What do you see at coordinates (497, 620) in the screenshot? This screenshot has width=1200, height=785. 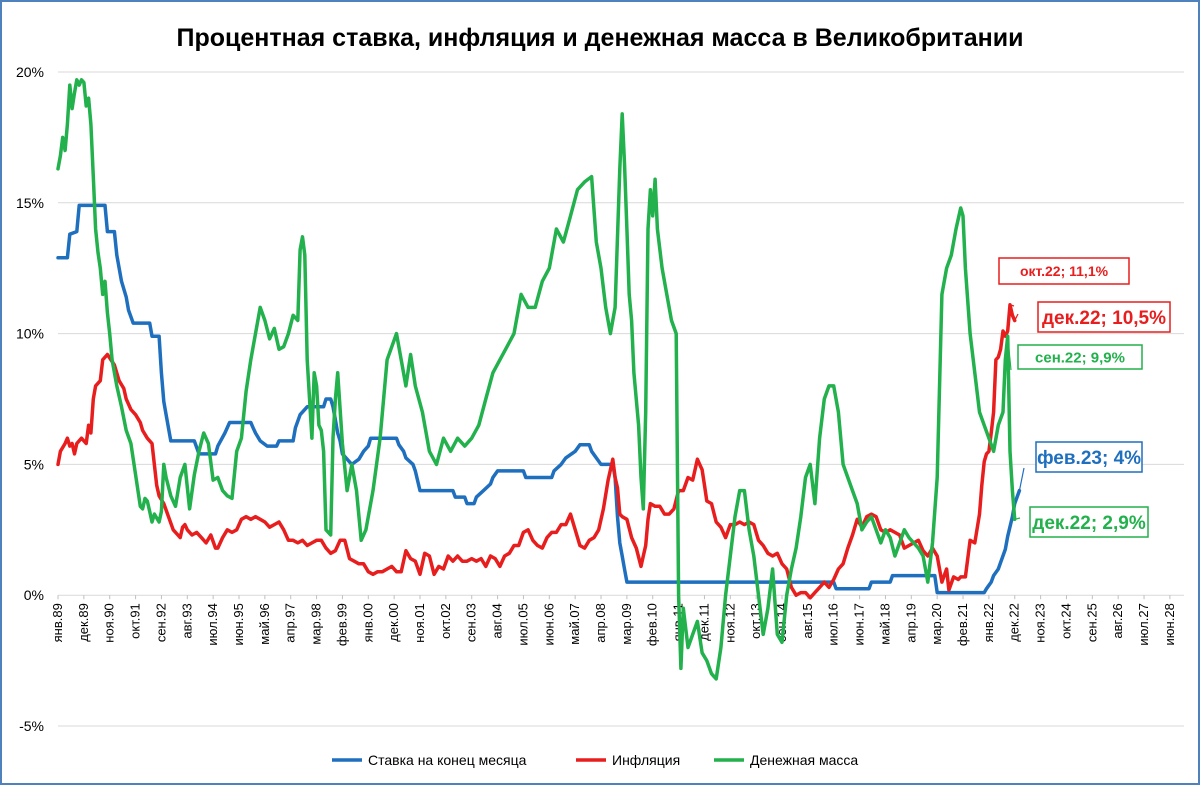 I see `x-tick-label: авг.04` at bounding box center [497, 620].